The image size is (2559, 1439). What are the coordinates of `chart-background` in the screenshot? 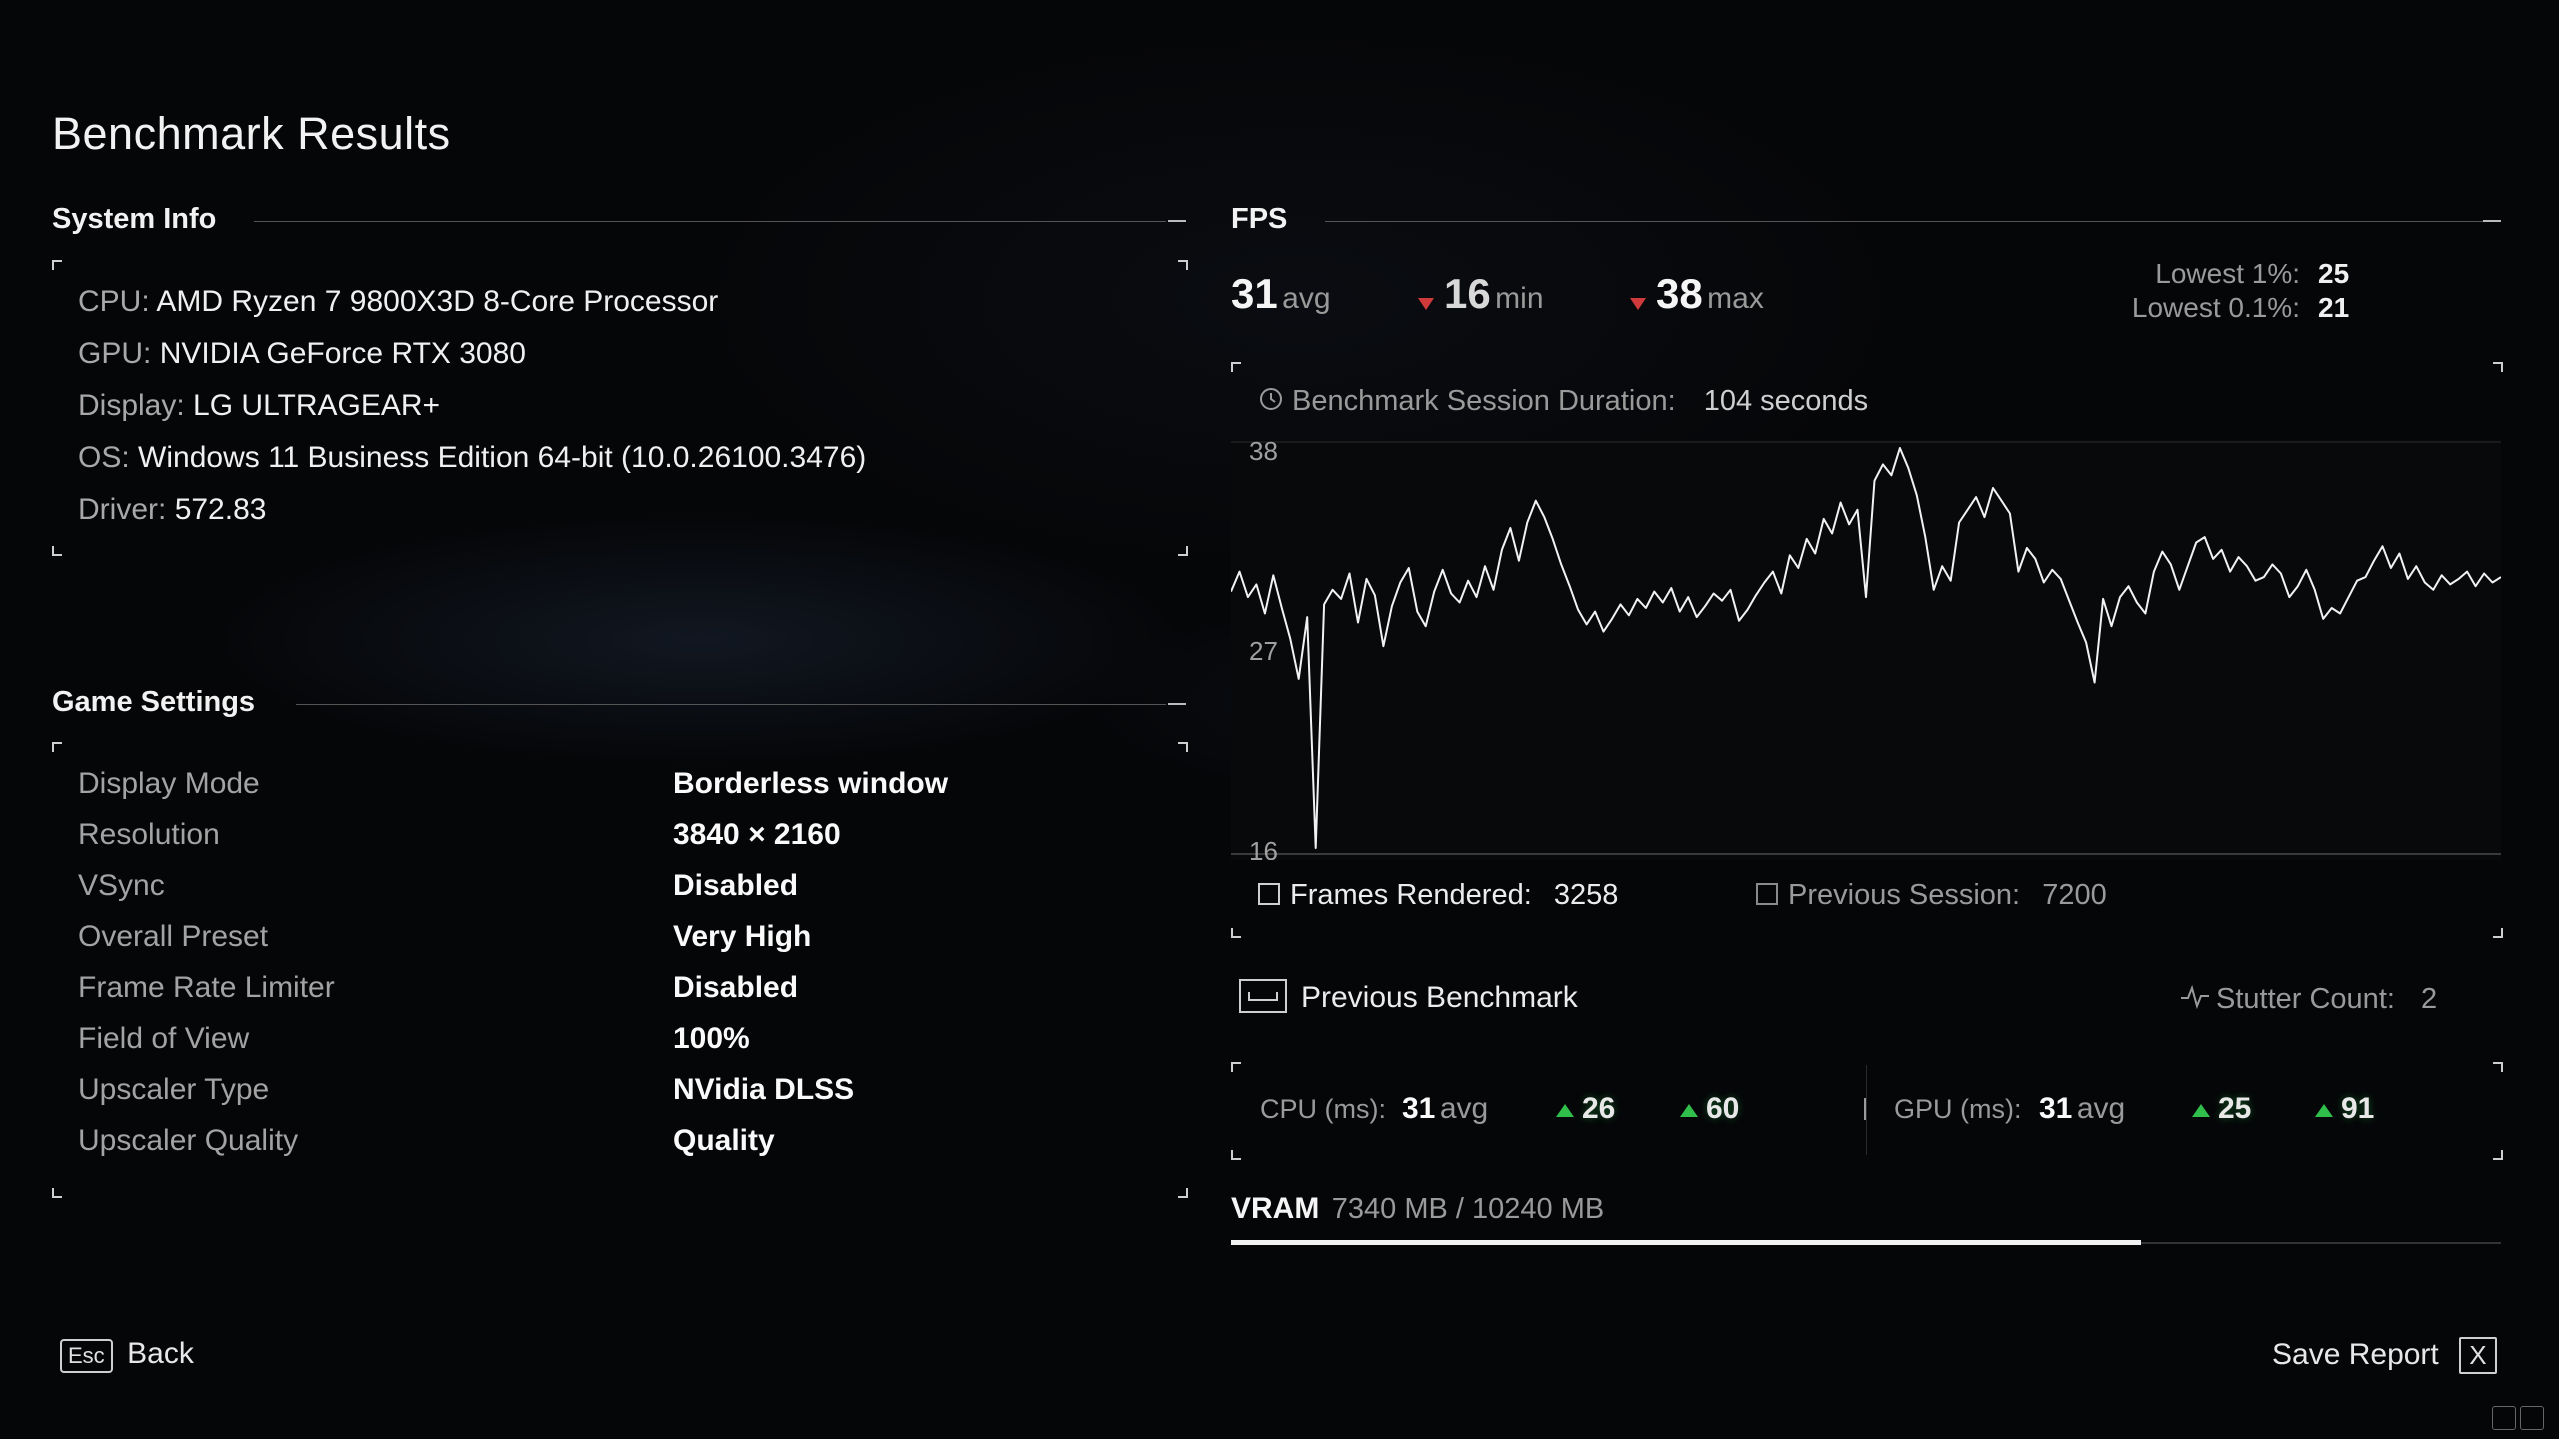 It's located at (1866, 650).